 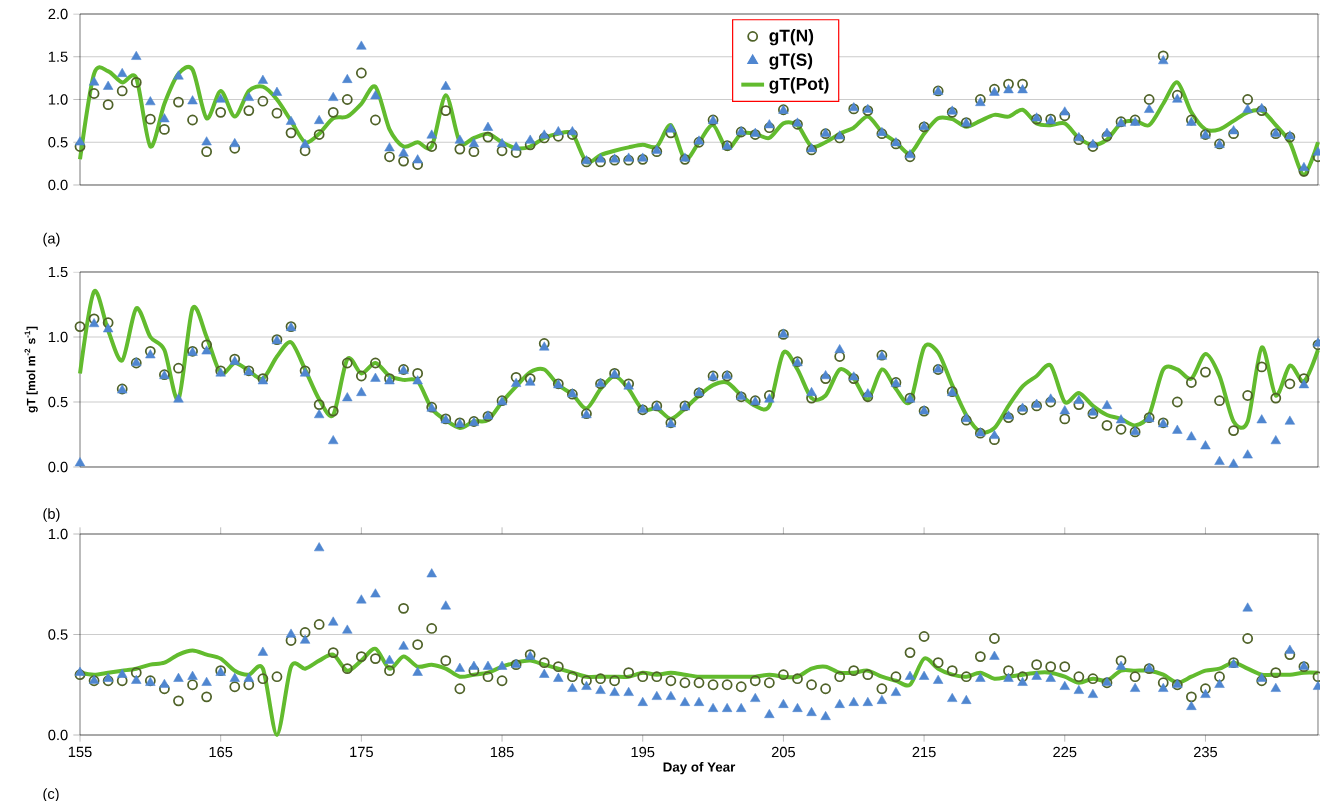 What do you see at coordinates (791, 37) in the screenshot?
I see `legend-label: gT(N)` at bounding box center [791, 37].